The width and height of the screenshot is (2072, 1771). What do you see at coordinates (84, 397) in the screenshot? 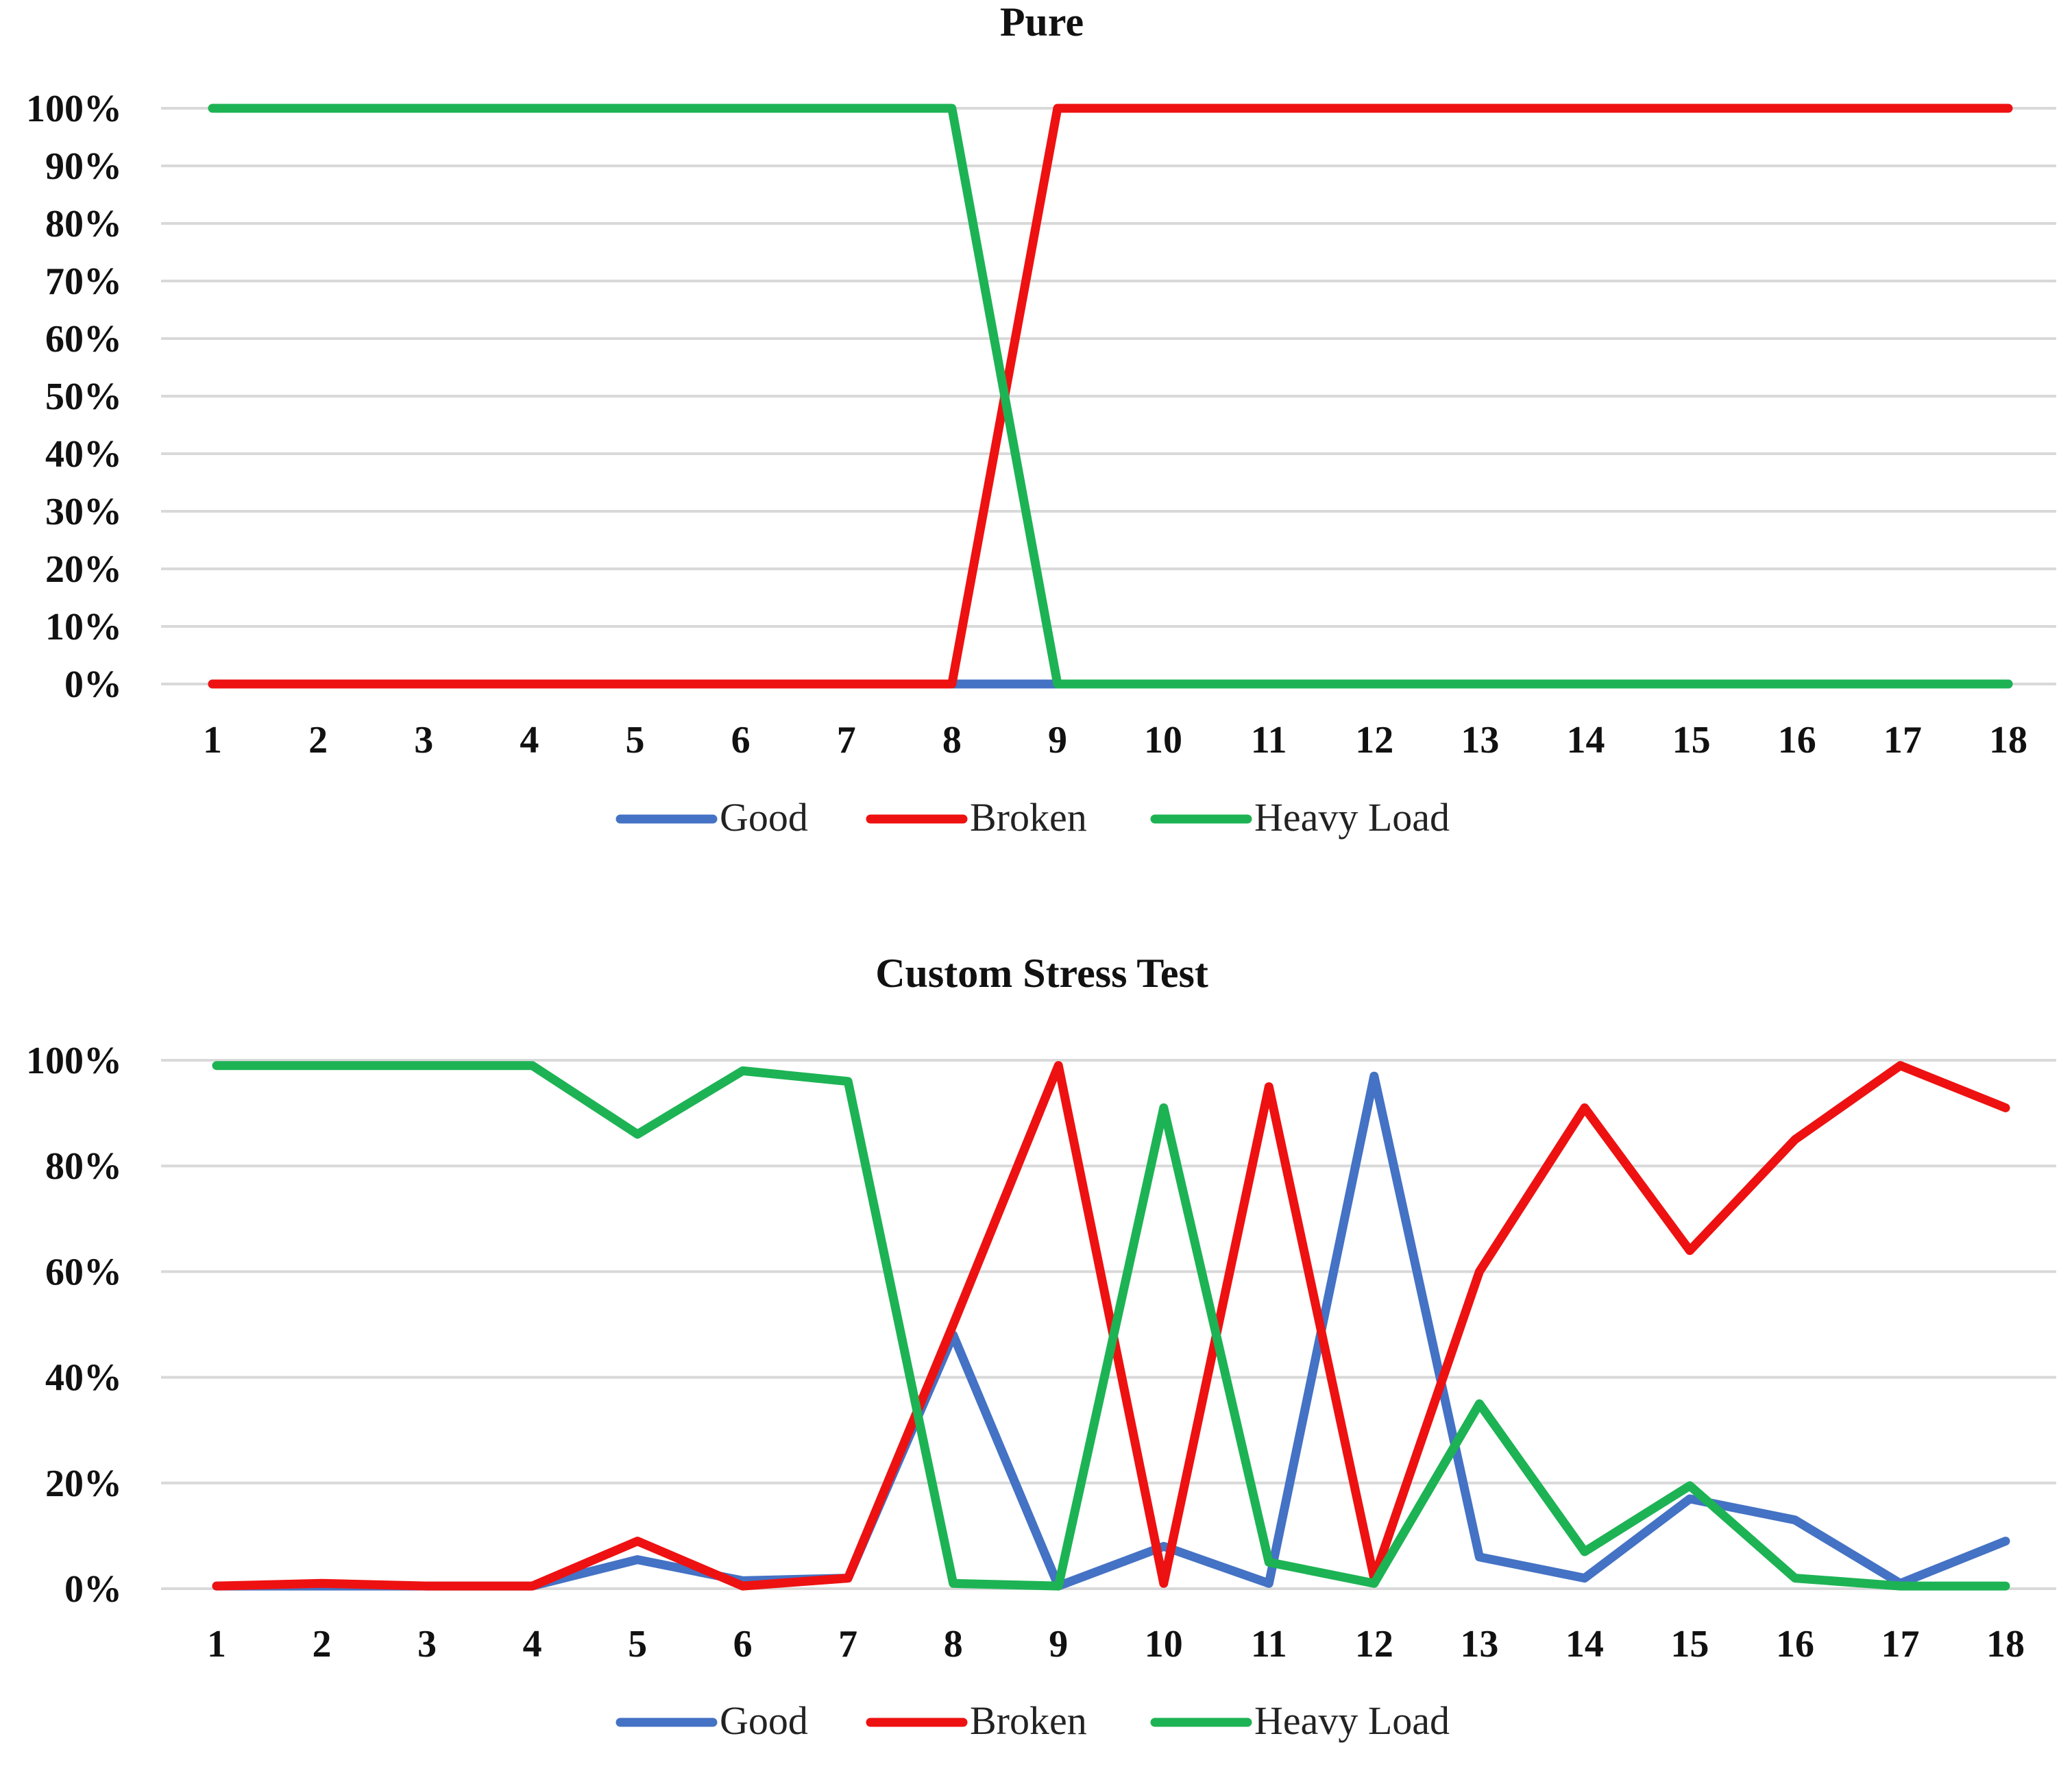
I see `y-tick-label: 50%` at bounding box center [84, 397].